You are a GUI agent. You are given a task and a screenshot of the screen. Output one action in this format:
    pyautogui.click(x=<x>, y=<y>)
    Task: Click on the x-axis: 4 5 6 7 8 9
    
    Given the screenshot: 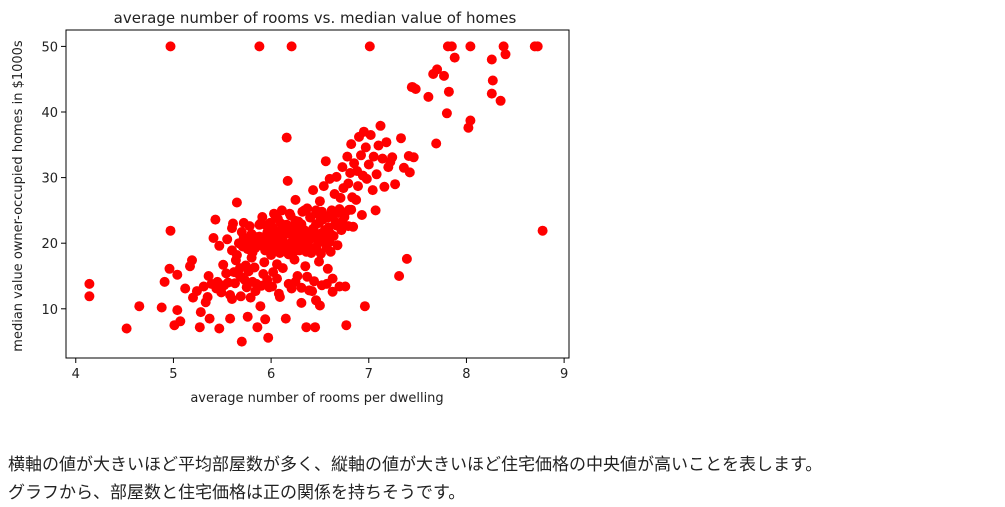 What is the action you would take?
    pyautogui.click(x=320, y=370)
    